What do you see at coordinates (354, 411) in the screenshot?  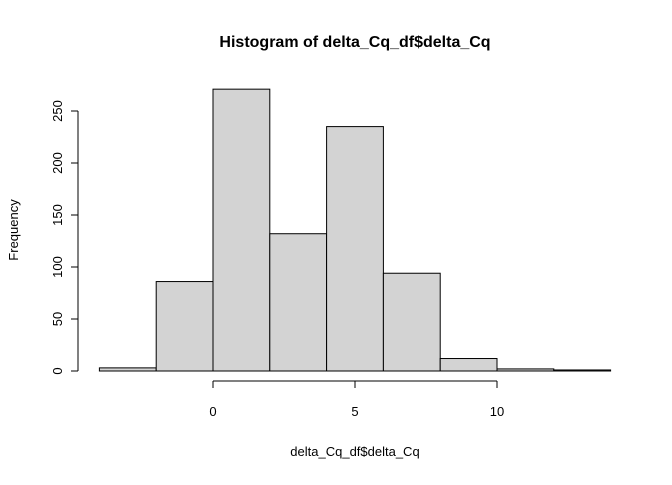 I see `x-tick-label: 5` at bounding box center [354, 411].